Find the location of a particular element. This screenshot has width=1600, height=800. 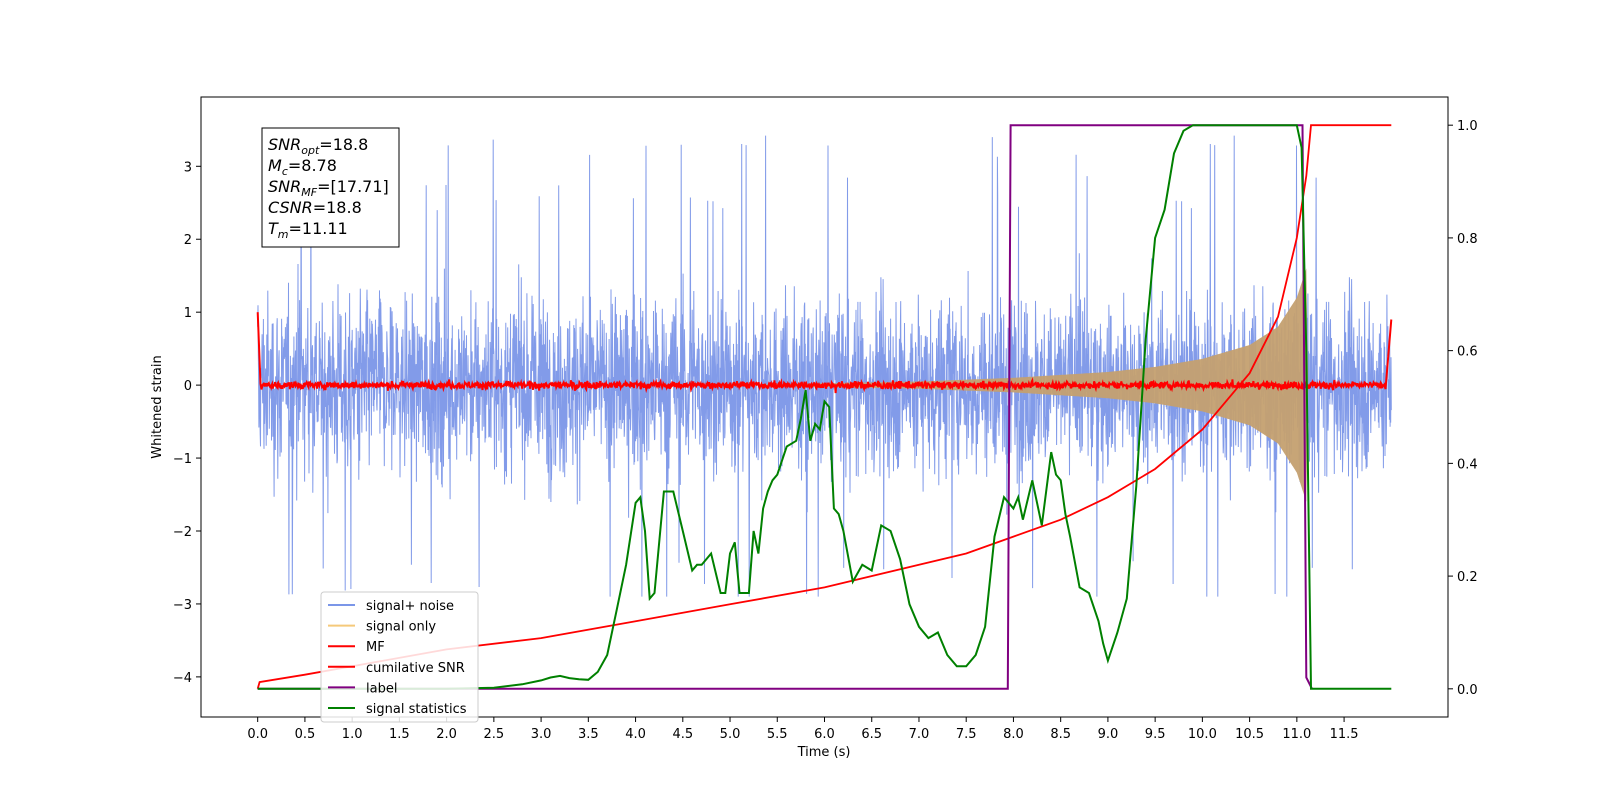

legend-frame is located at coordinates (399, 657).